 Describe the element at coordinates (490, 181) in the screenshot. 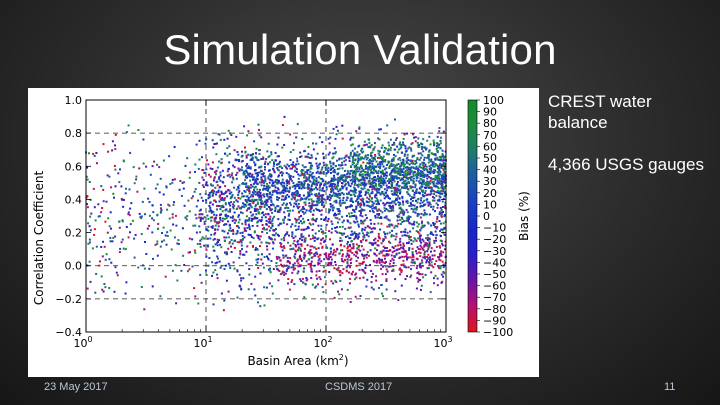

I see `colorbar-tick-label: 30` at that location.